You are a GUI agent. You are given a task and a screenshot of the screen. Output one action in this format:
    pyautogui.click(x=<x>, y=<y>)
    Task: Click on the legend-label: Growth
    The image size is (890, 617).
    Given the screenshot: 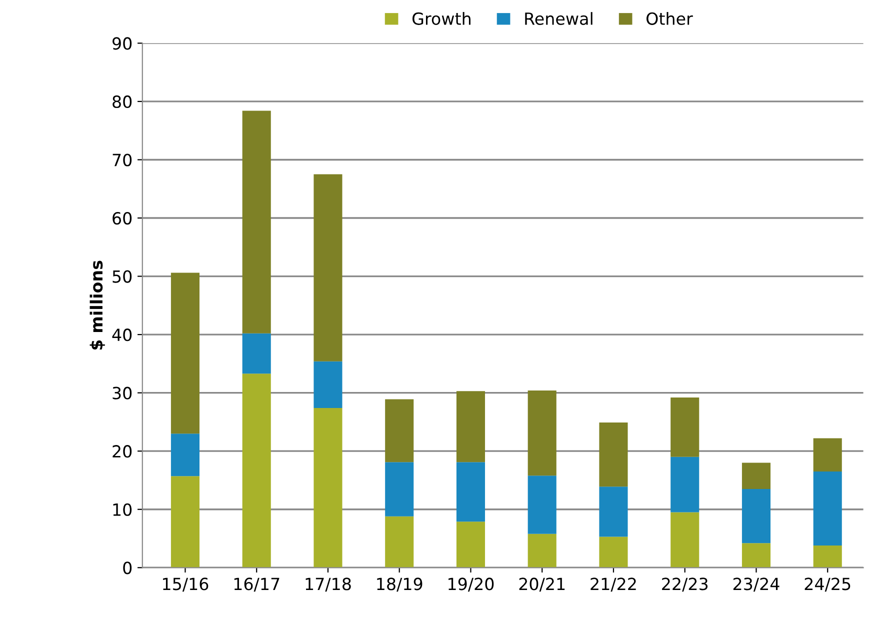 What is the action you would take?
    pyautogui.click(x=441, y=18)
    